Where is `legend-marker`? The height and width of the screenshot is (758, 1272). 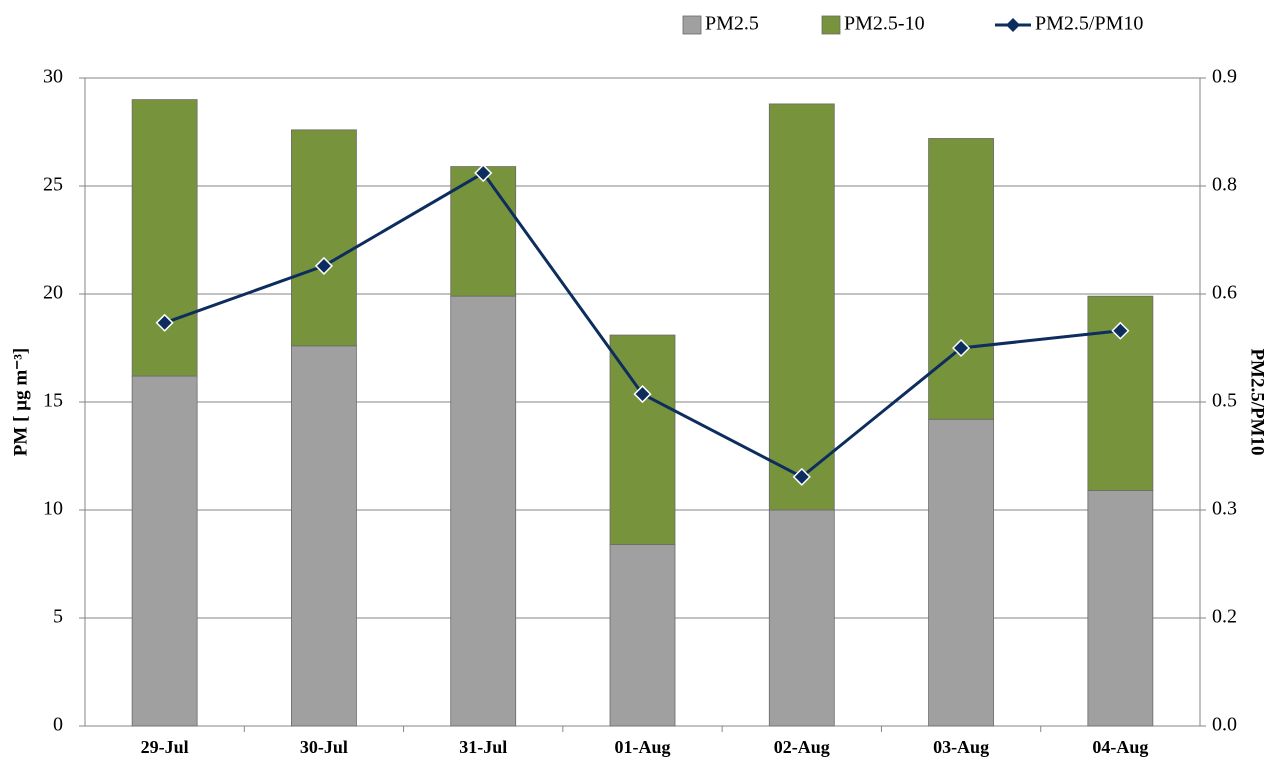 legend-marker is located at coordinates (1013, 25).